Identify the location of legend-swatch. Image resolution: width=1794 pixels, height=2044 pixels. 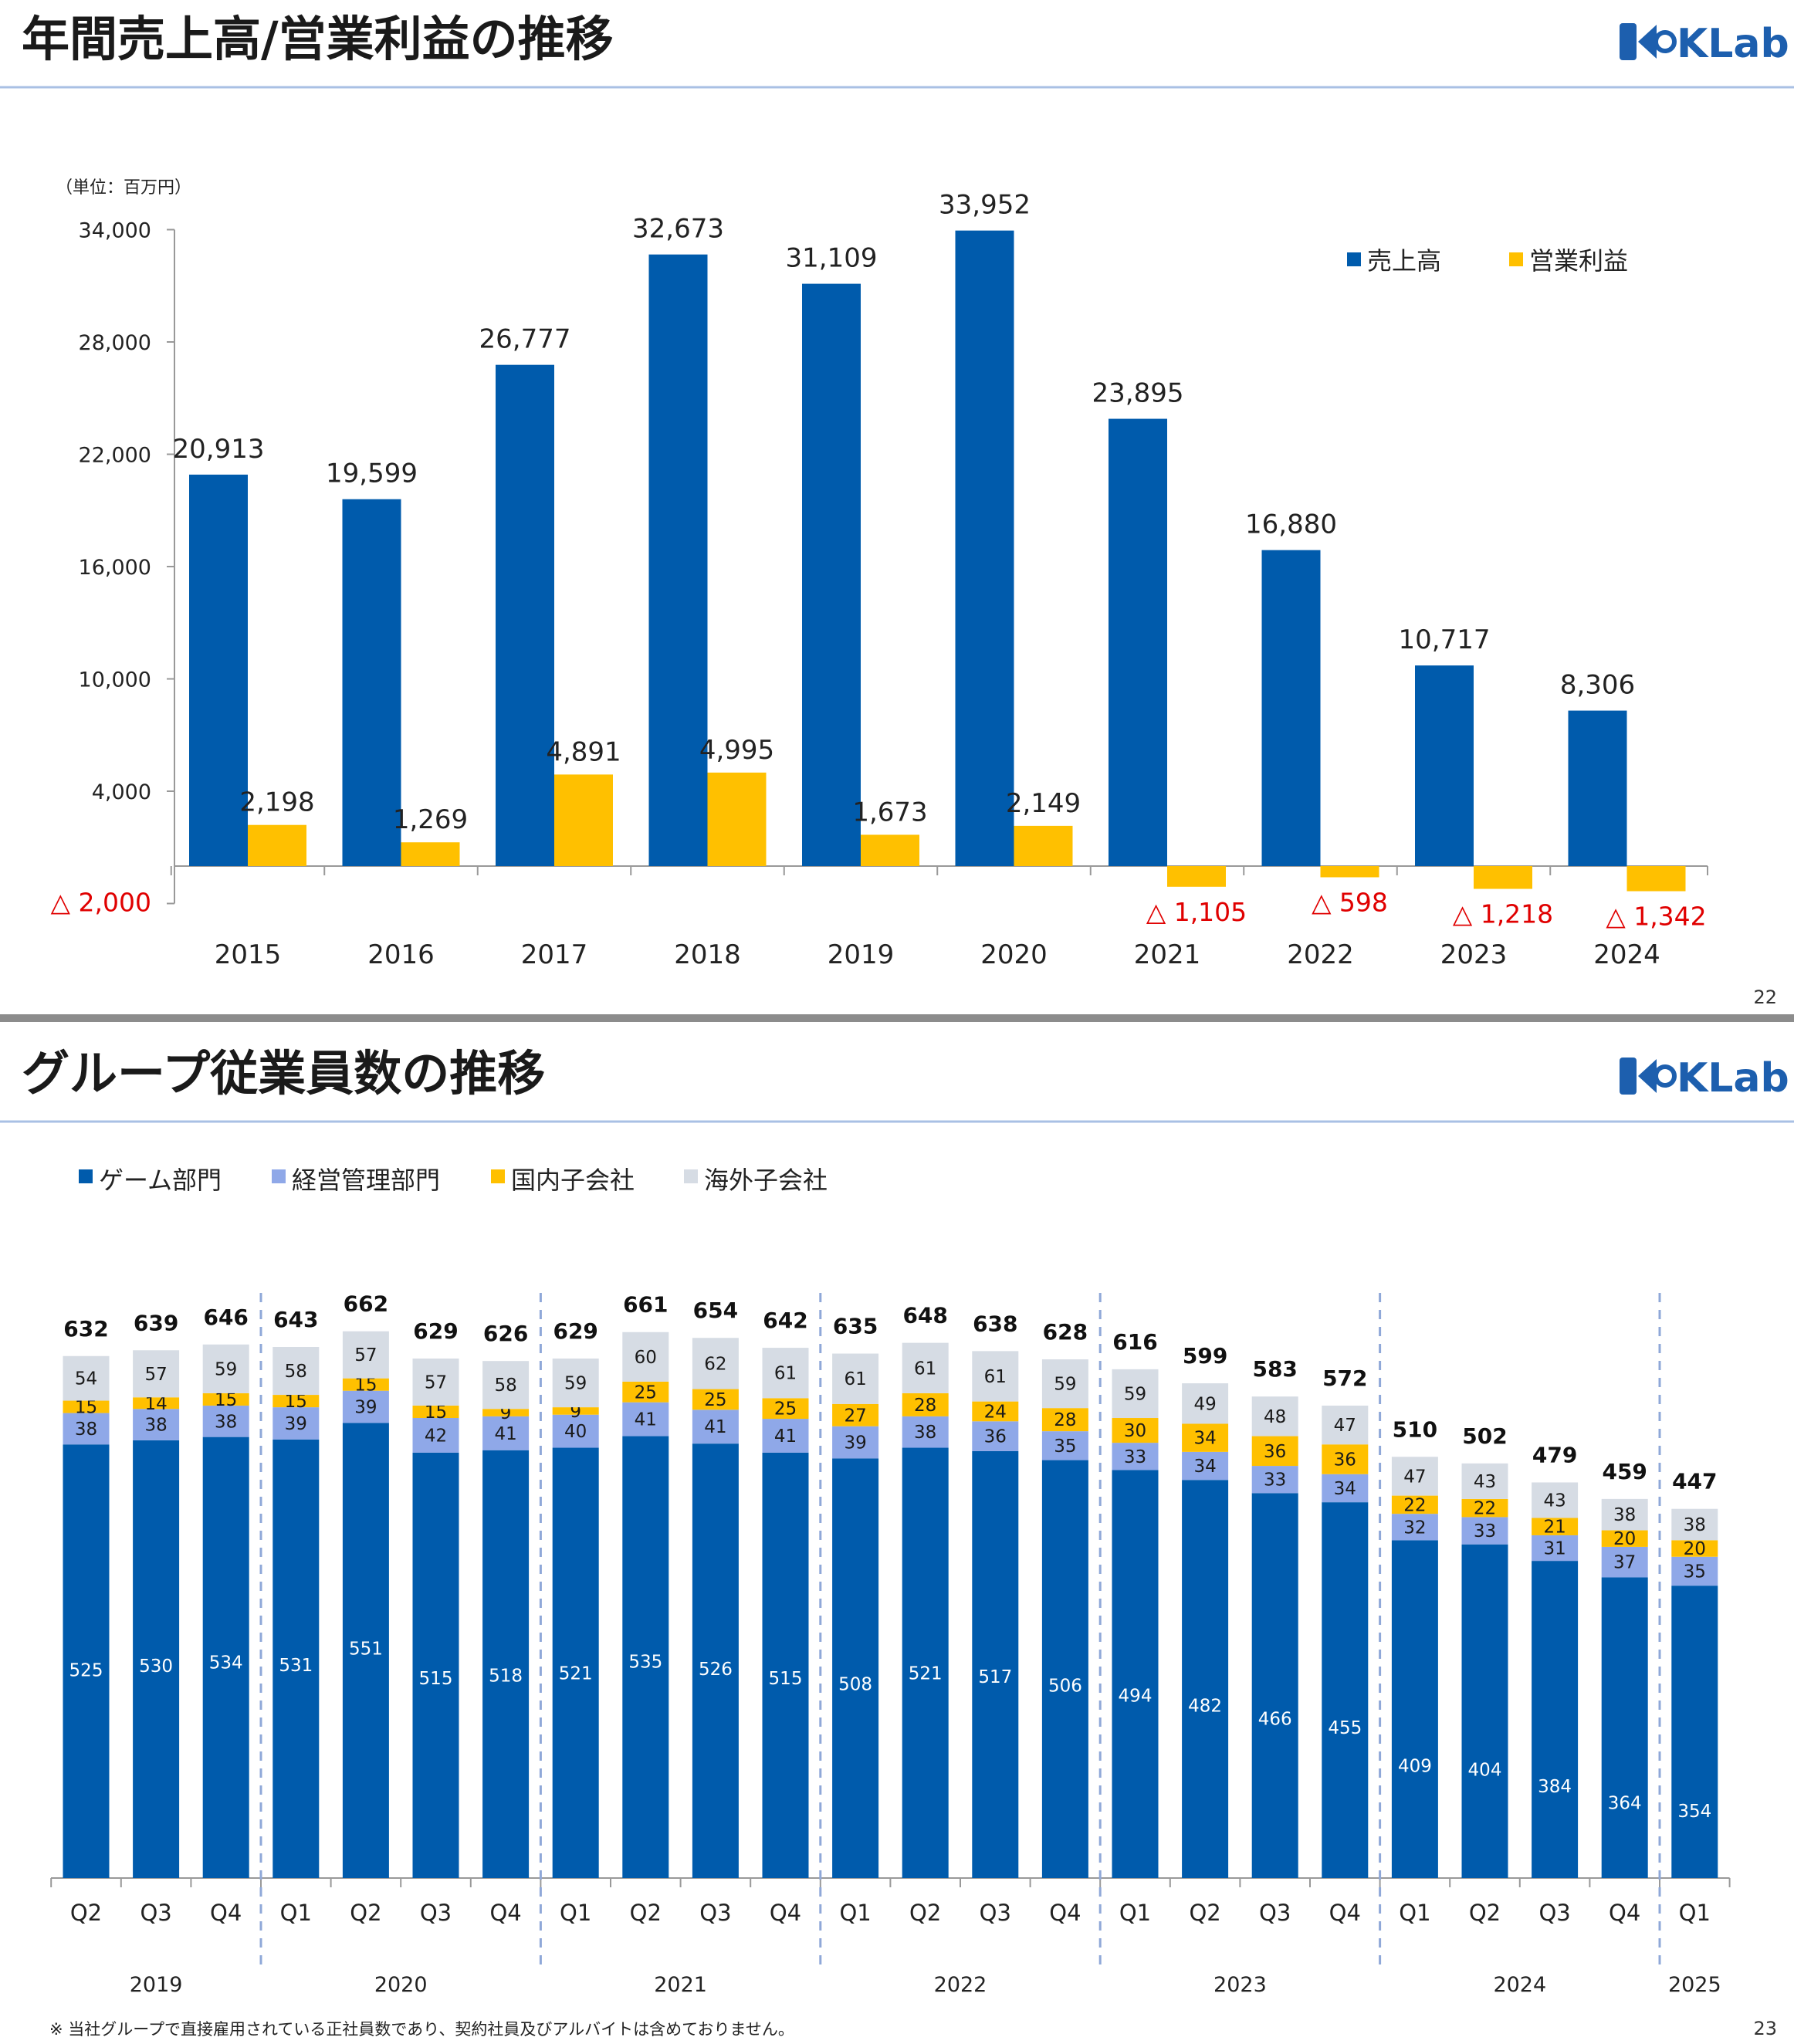
(1354, 259).